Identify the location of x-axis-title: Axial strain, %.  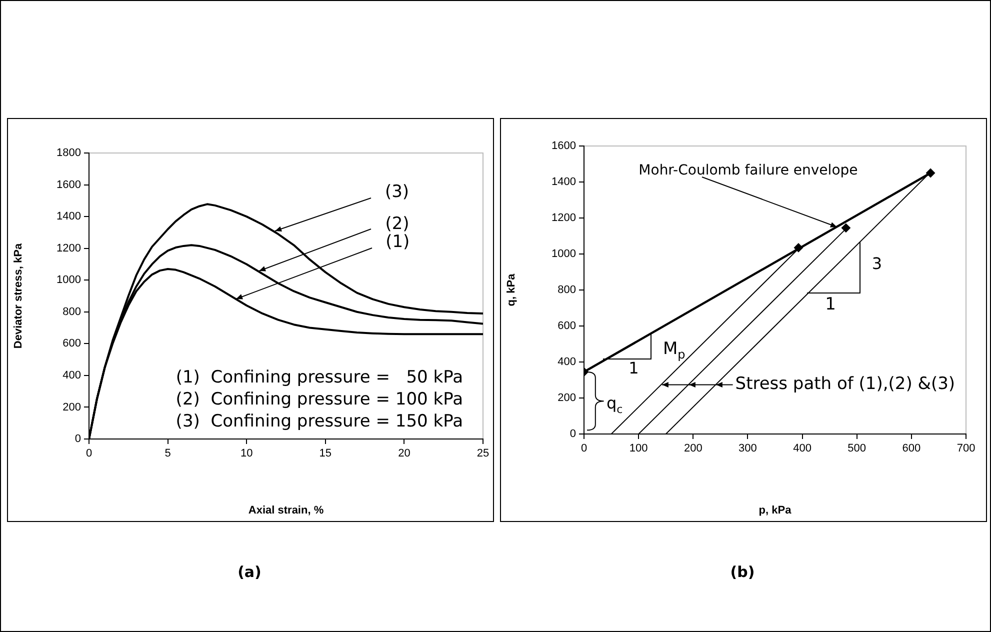
(286, 510).